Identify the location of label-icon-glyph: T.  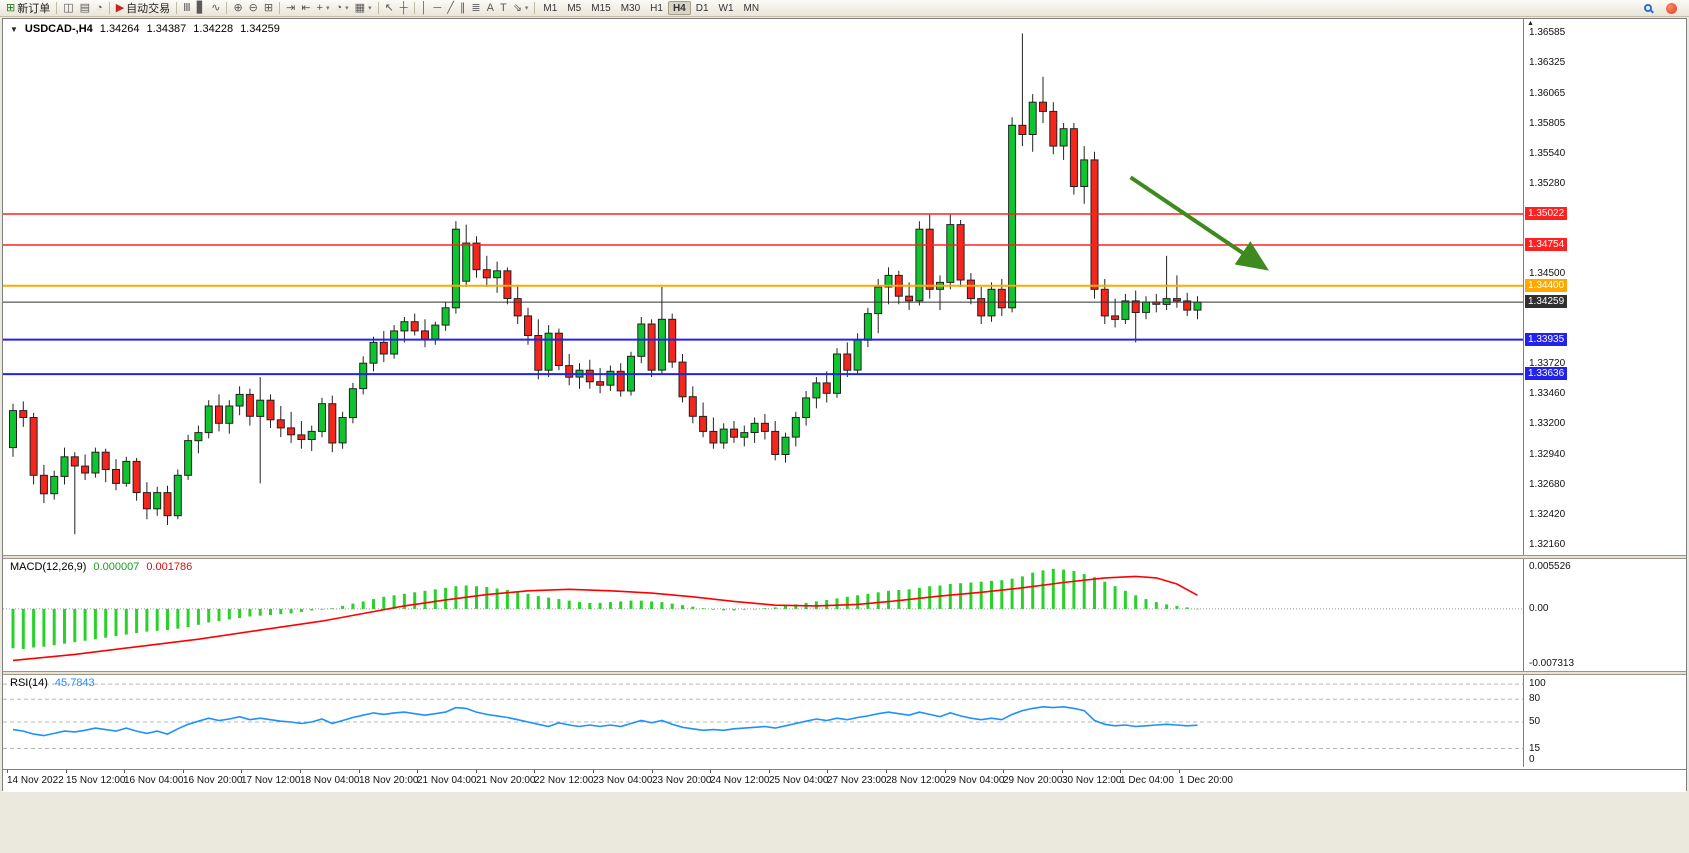
(503, 7).